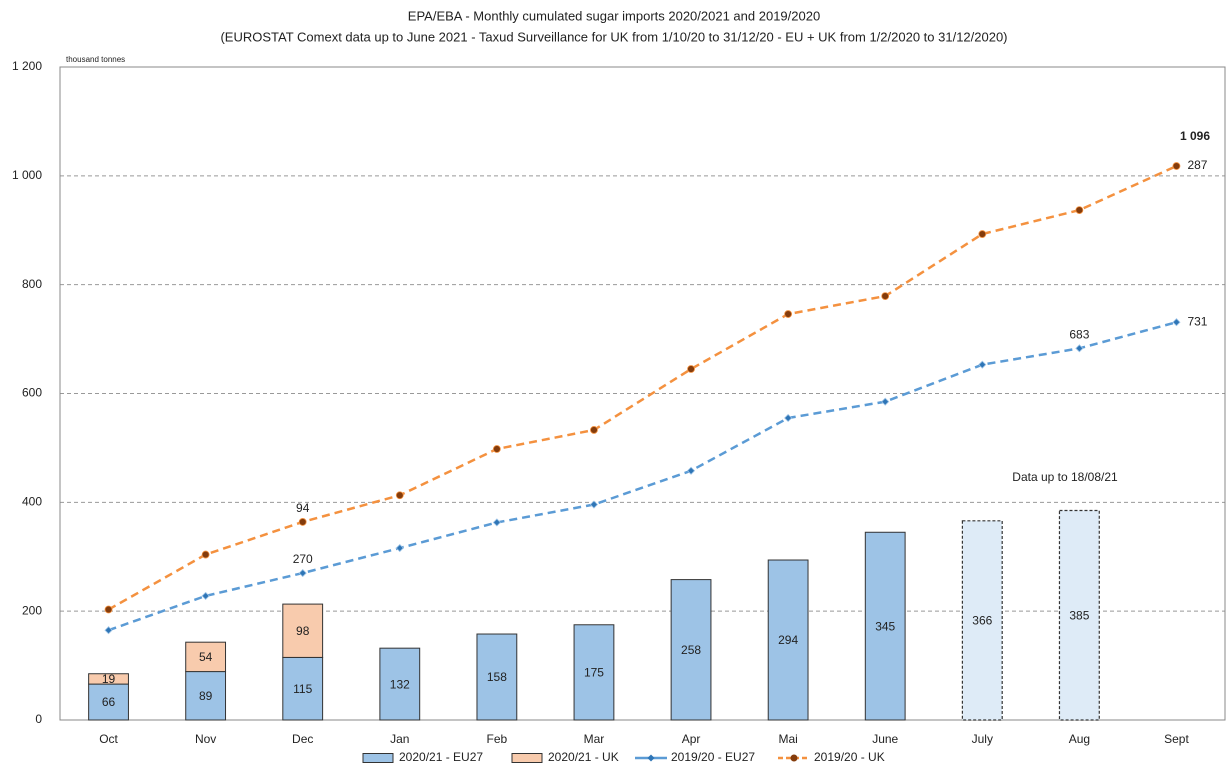 This screenshot has height=774, width=1227. Describe the element at coordinates (399, 739) in the screenshot. I see `x-tick-label: Jan` at that location.